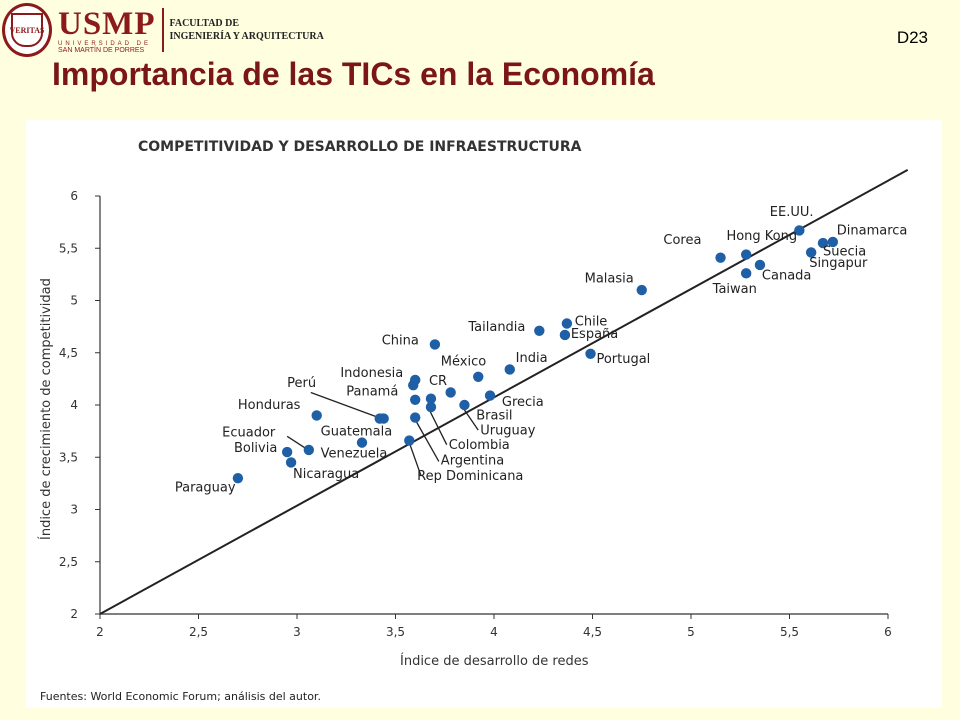 The width and height of the screenshot is (960, 720). Describe the element at coordinates (786, 276) in the screenshot. I see `point-label: Canada` at that location.